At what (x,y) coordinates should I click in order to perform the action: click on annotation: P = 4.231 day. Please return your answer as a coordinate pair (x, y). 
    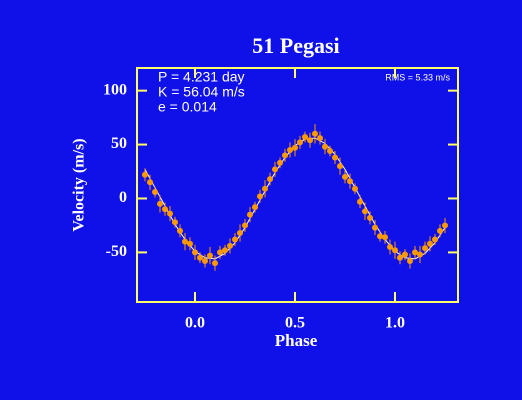
    Looking at the image, I should click on (201, 77).